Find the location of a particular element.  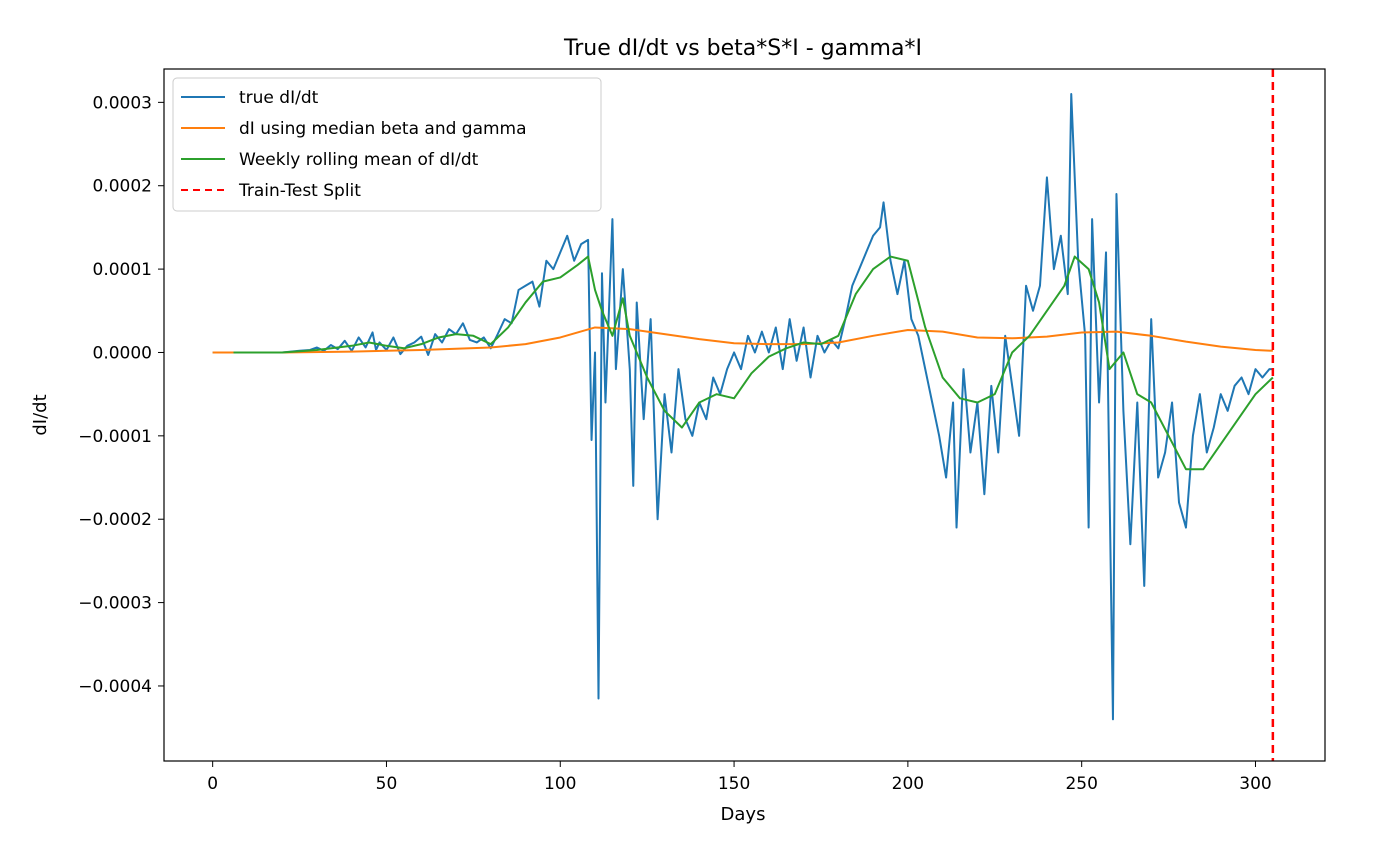

x-tick-label: 150 is located at coordinates (734, 784).